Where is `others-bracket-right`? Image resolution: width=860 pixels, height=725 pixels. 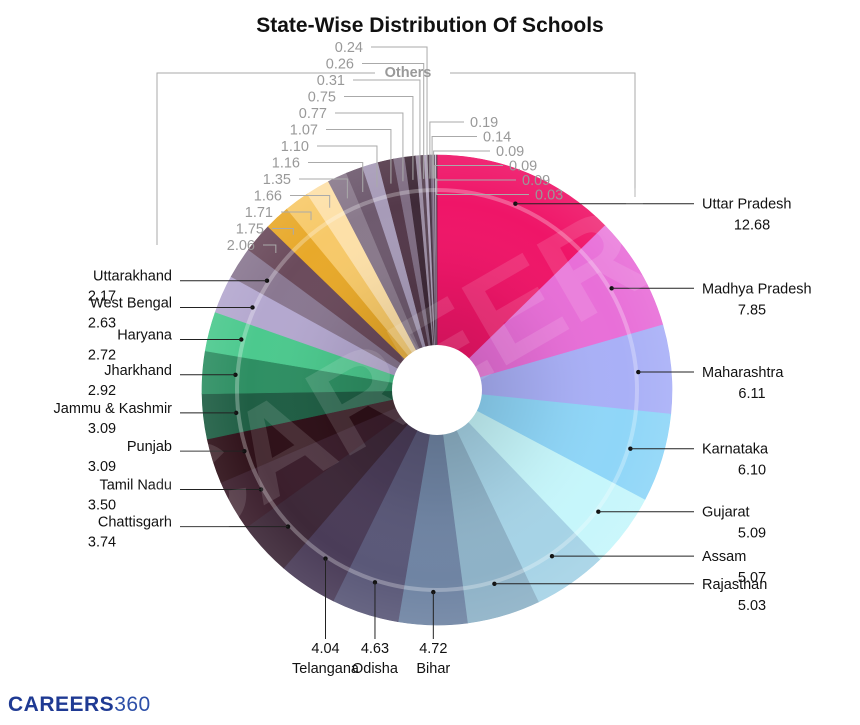 others-bracket-right is located at coordinates (543, 134).